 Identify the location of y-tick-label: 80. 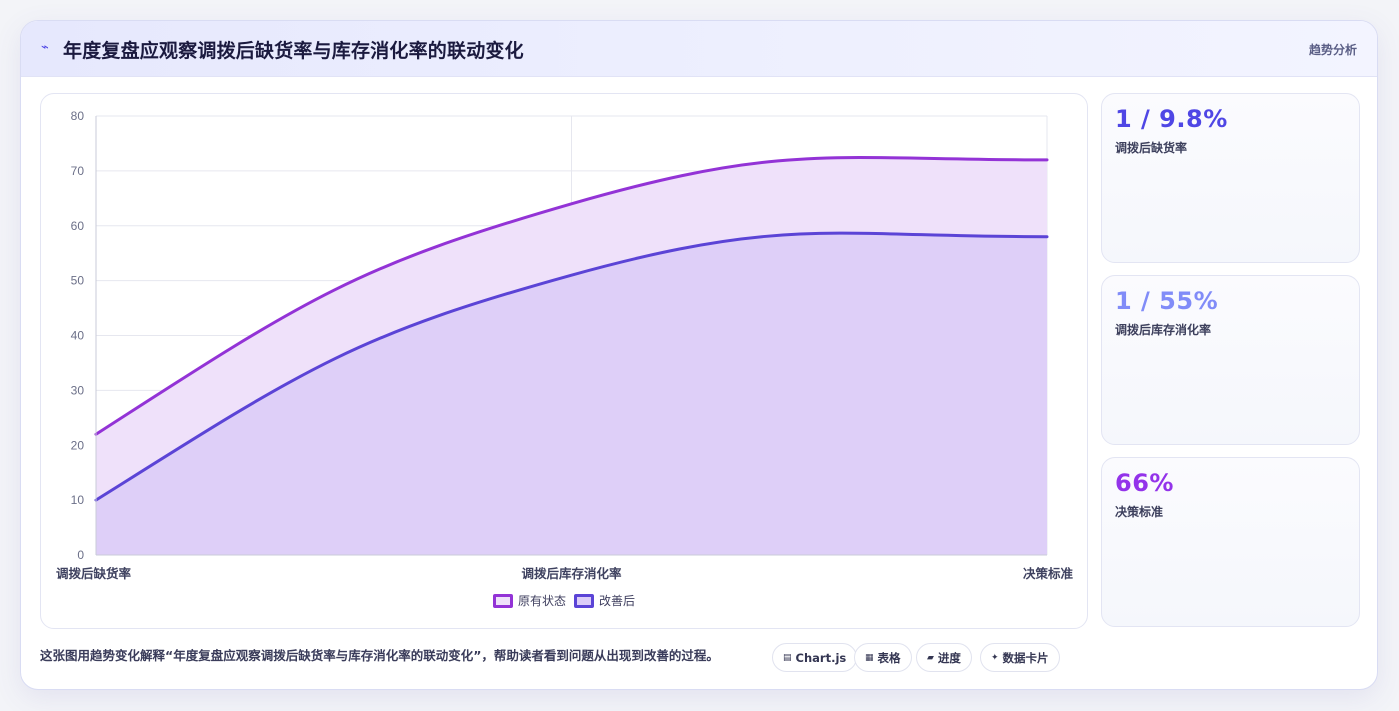
(78, 116).